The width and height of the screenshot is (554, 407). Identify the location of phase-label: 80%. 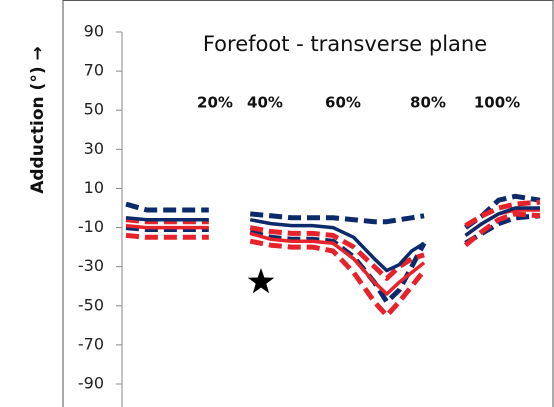
(428, 103).